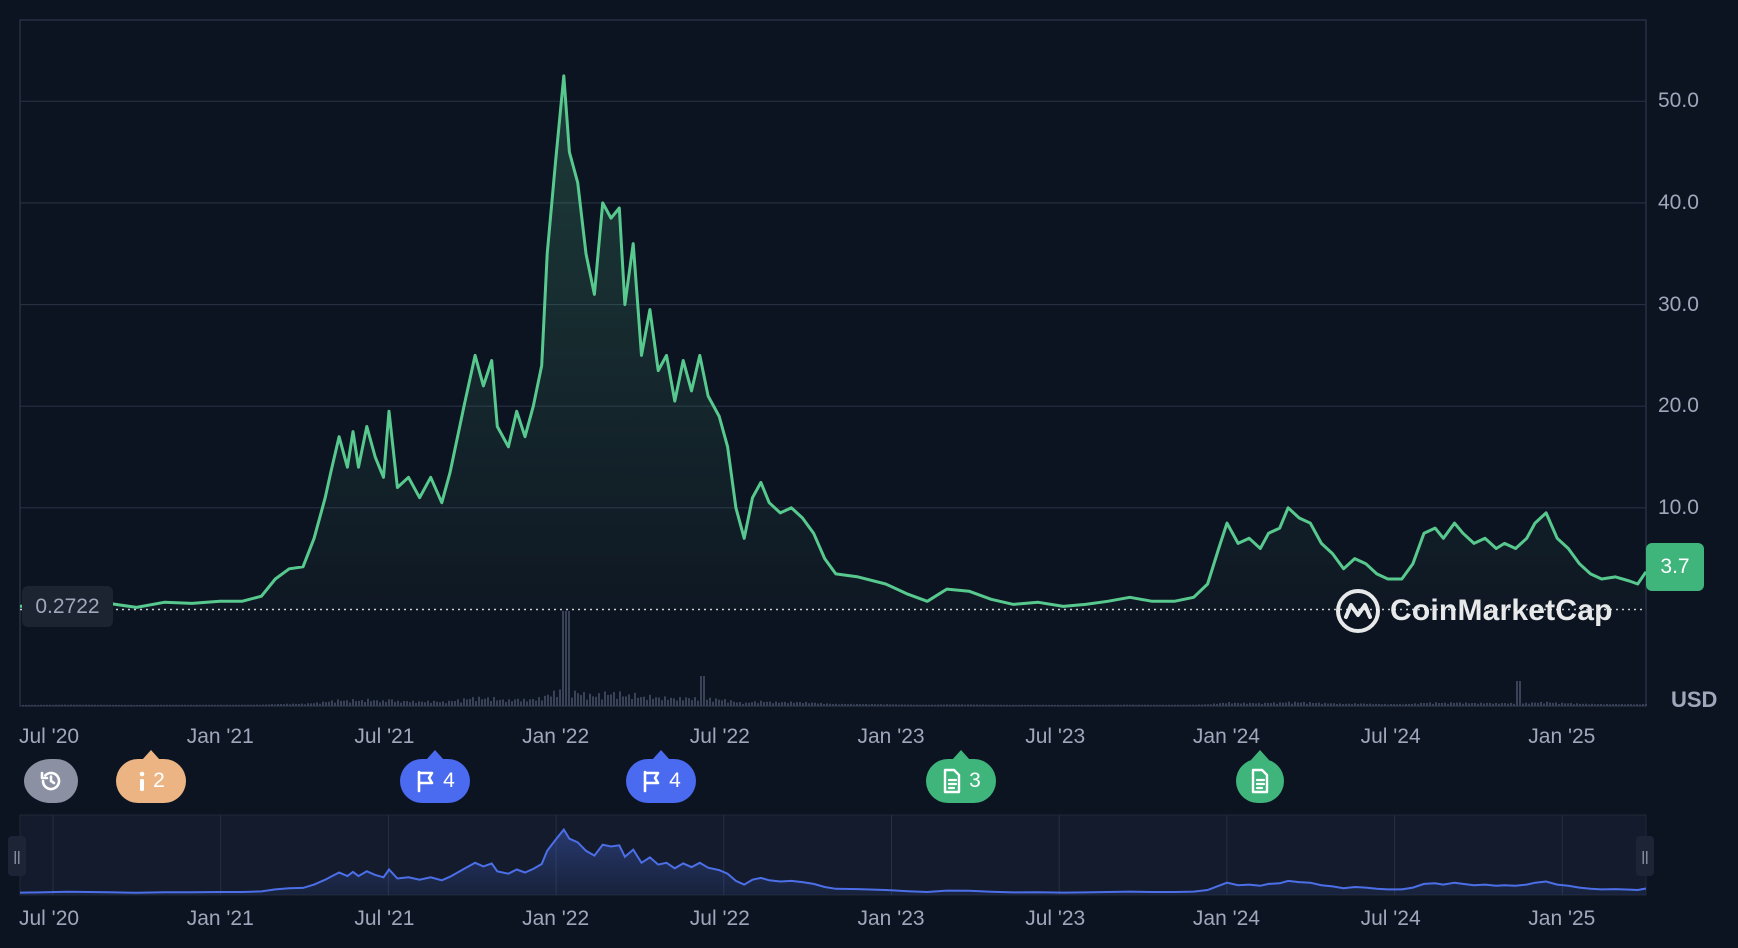  What do you see at coordinates (220, 918) in the screenshot?
I see `navigator-x-tick-label: Jan '21` at bounding box center [220, 918].